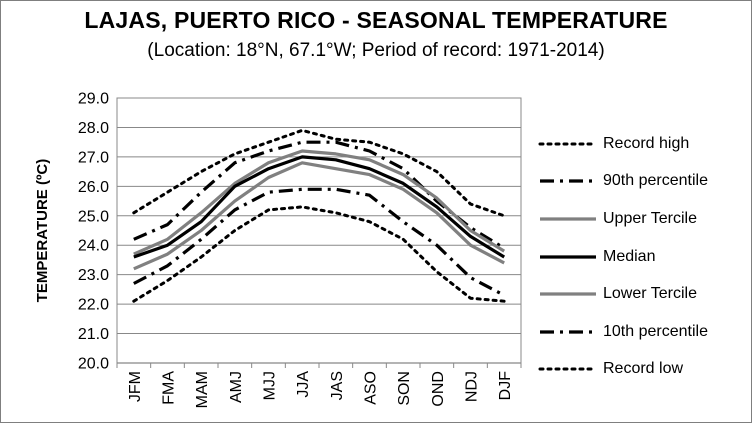 The height and width of the screenshot is (423, 752). I want to click on legend-item-upper-tercile: Upper Tercile, so click(644, 219).